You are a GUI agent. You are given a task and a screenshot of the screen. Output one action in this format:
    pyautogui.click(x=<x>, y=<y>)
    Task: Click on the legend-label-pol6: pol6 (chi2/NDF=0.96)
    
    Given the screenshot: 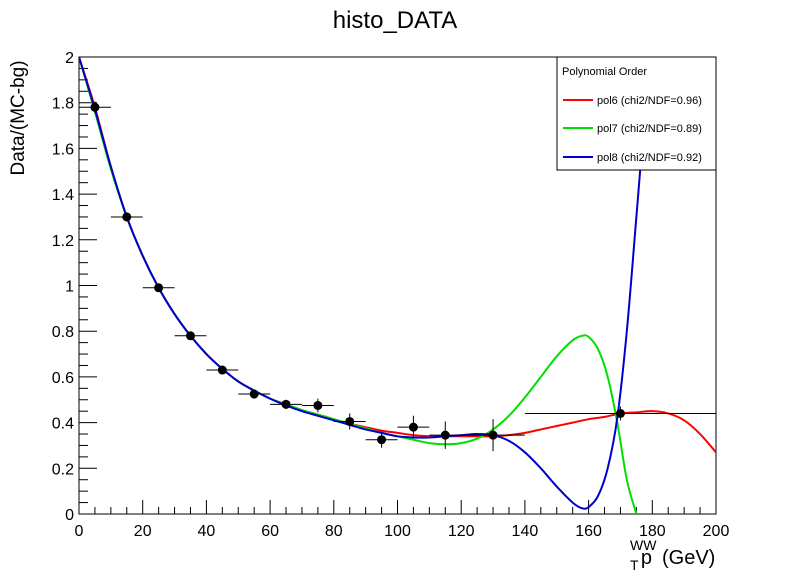 What is the action you would take?
    pyautogui.click(x=649, y=101)
    